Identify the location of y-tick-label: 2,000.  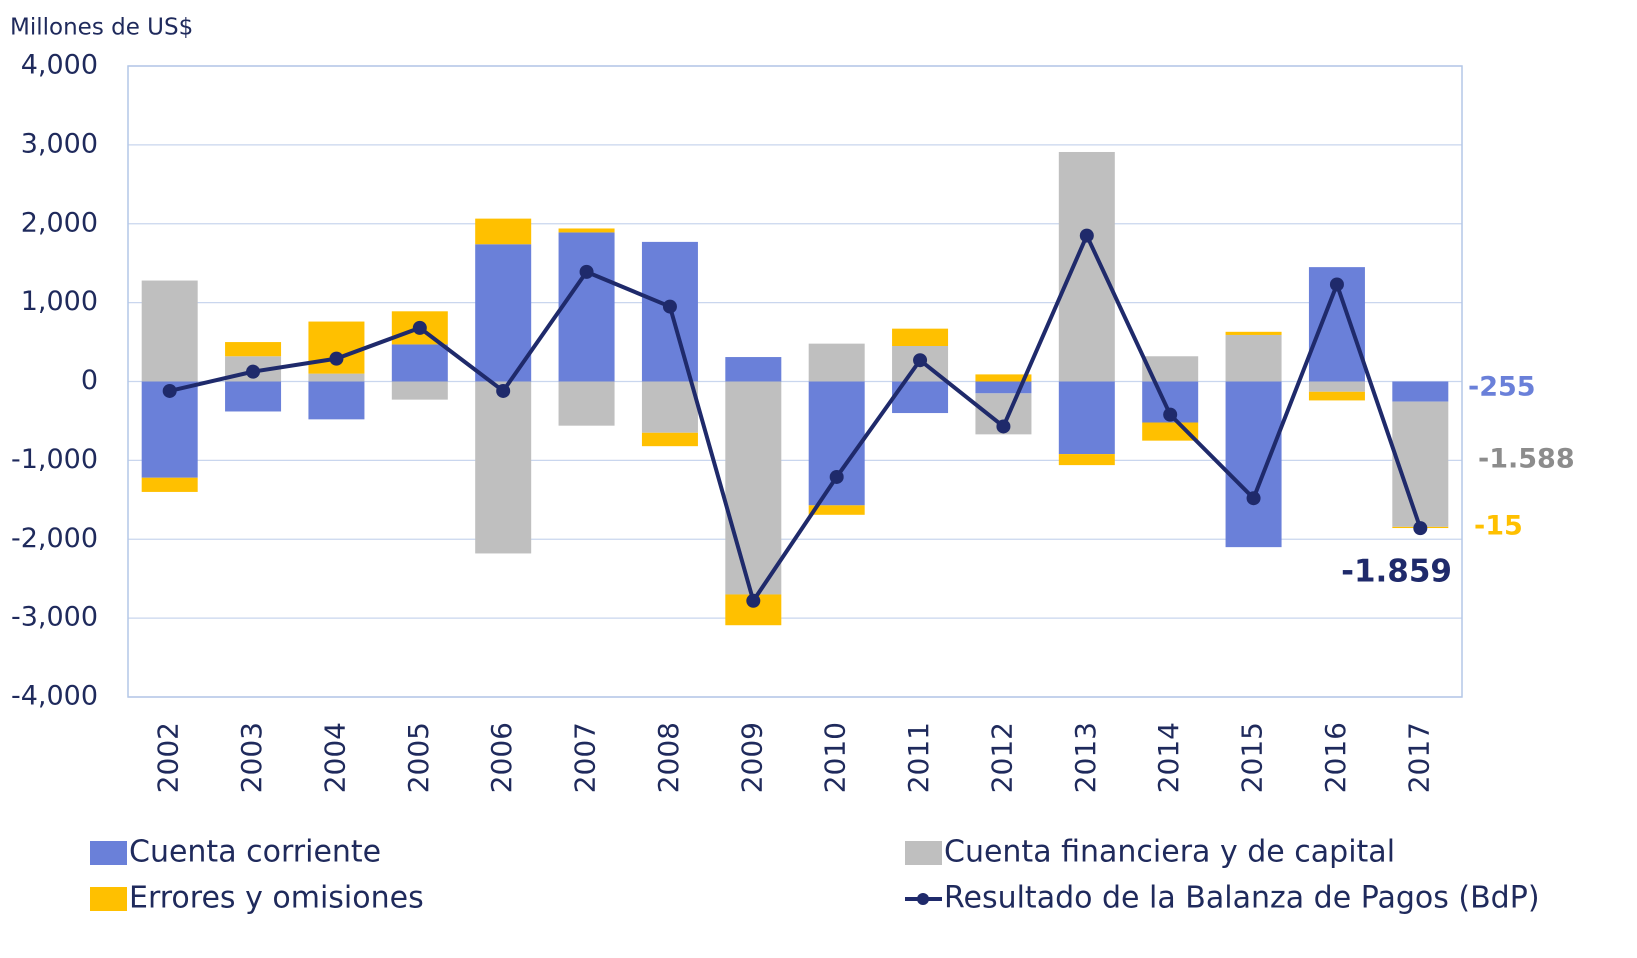
(59, 222).